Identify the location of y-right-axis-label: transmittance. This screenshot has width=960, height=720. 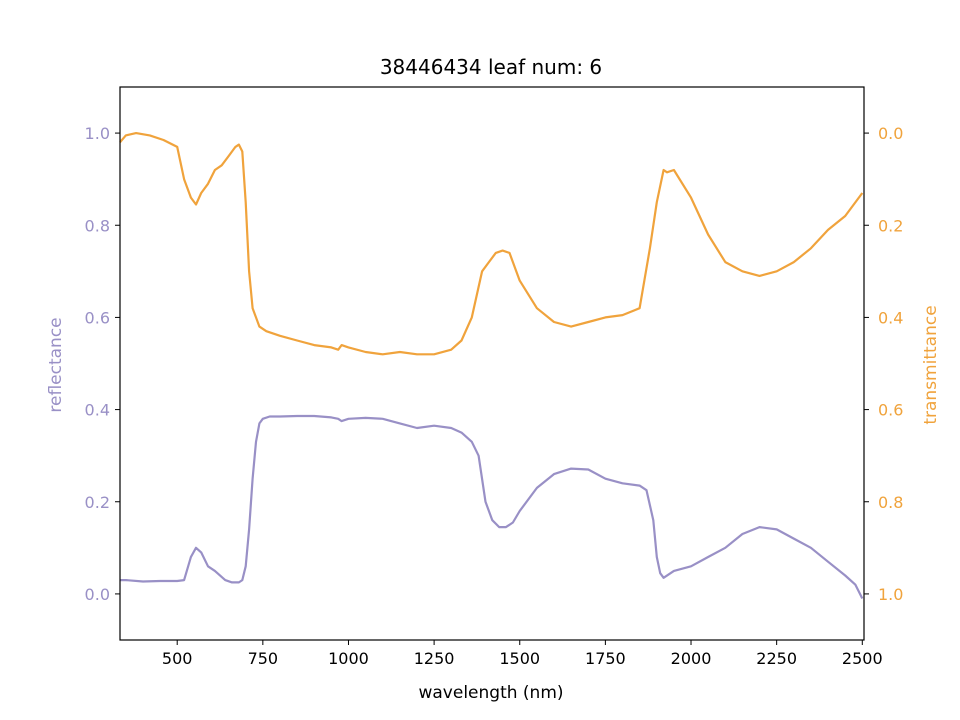
(931, 364).